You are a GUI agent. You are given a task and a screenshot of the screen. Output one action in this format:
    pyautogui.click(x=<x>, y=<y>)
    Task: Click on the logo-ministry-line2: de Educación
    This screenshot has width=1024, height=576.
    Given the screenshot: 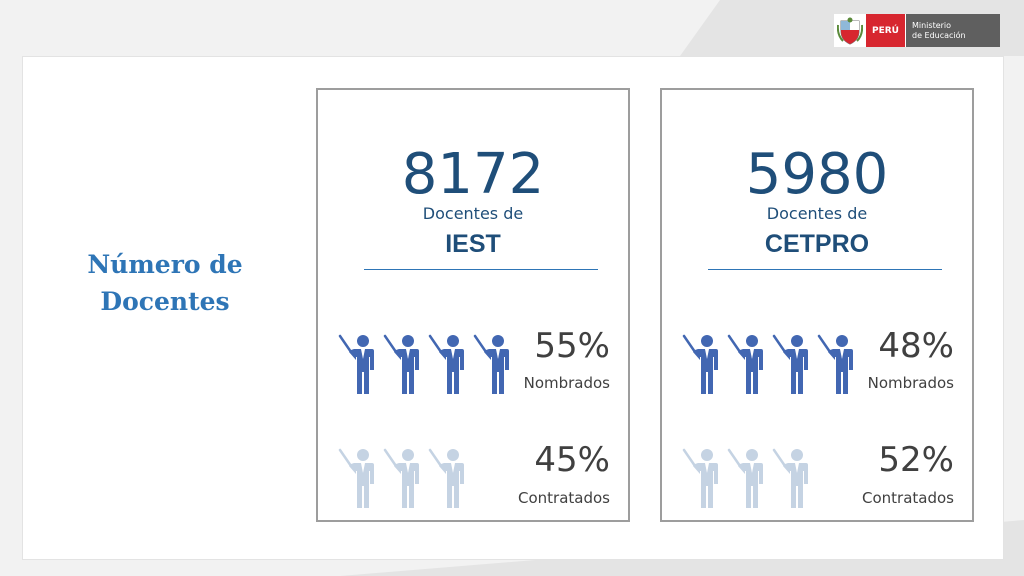 What is the action you would take?
    pyautogui.click(x=938, y=35)
    